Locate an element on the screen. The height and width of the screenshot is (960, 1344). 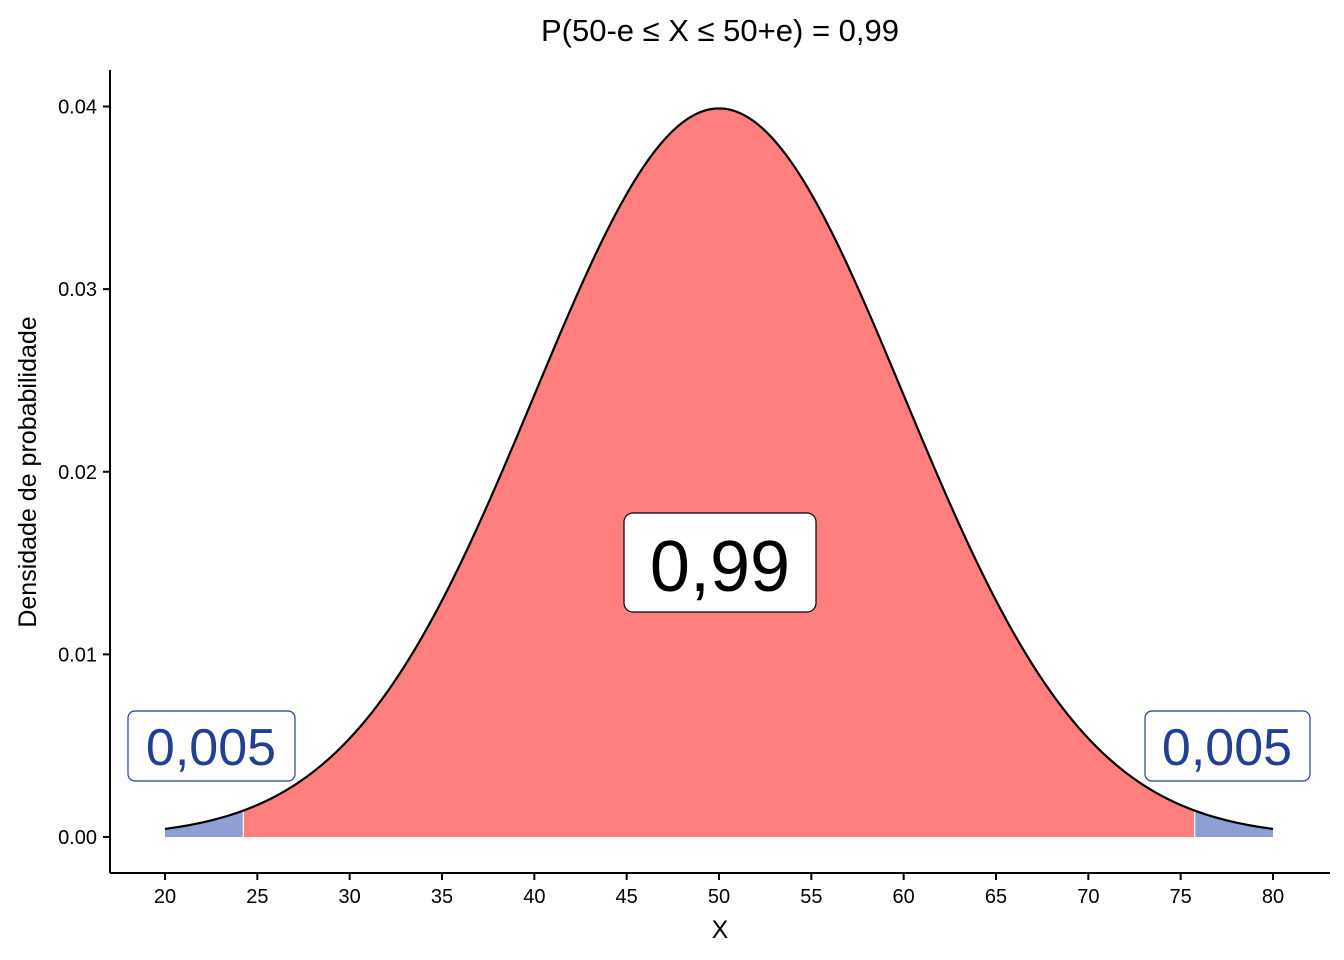
left-tail-probability-label: 0,005 is located at coordinates (211, 748).